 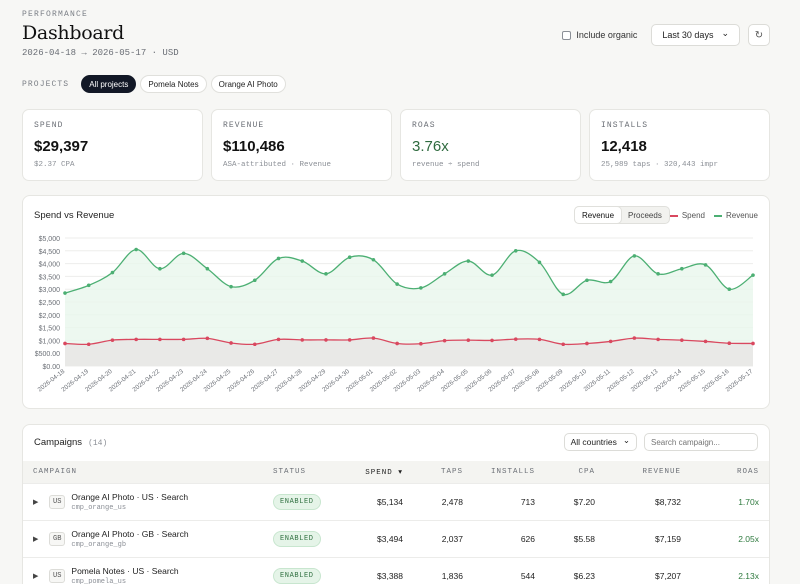 What do you see at coordinates (624, 146) in the screenshot?
I see `kpi-value: 12,418` at bounding box center [624, 146].